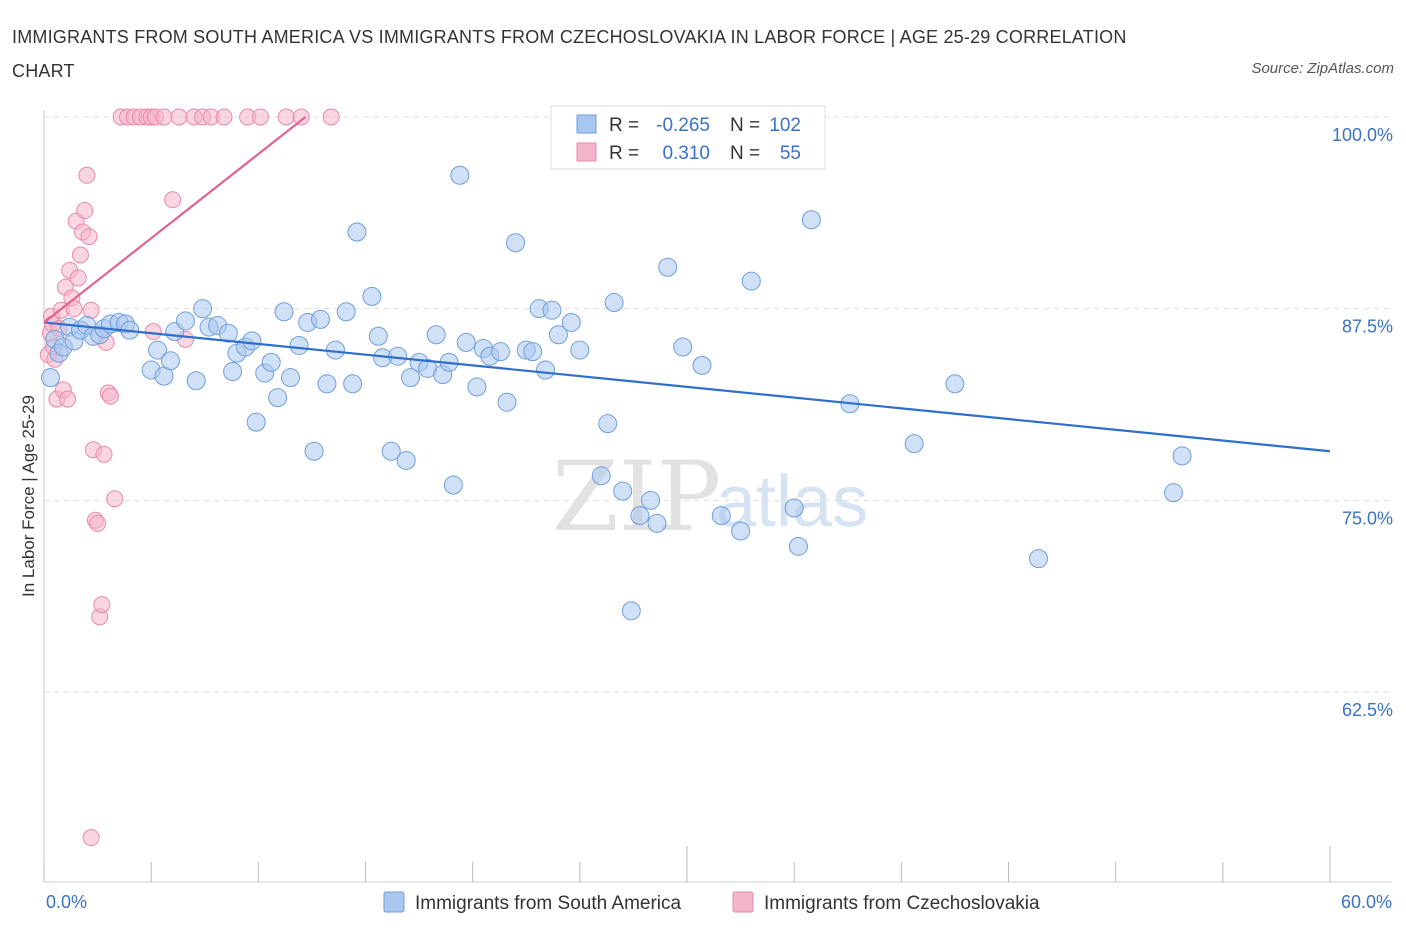 This screenshot has height=930, width=1406. What do you see at coordinates (1367, 710) in the screenshot?
I see `y-tick-label: 62.5%` at bounding box center [1367, 710].